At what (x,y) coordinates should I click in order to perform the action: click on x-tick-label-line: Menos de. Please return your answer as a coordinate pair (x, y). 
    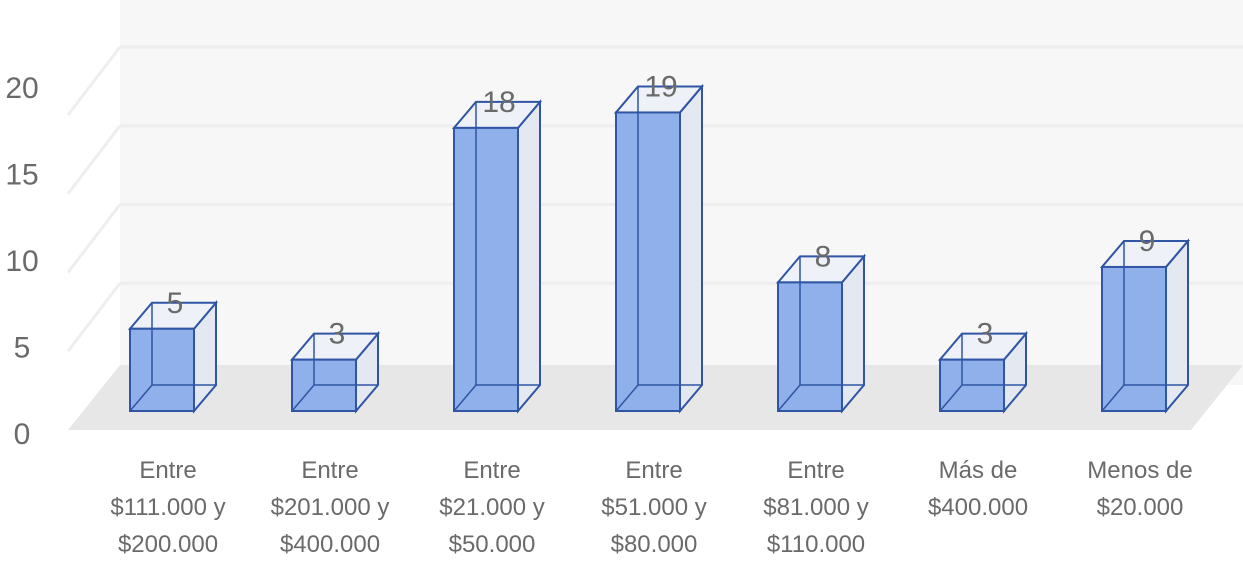
    Looking at the image, I should click on (1139, 470).